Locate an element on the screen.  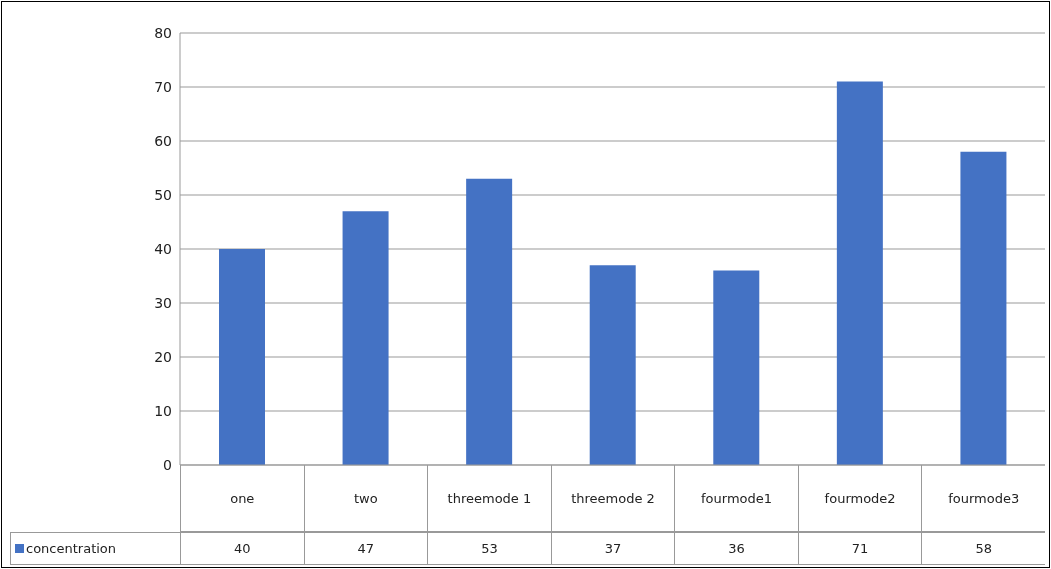
data-label: 40 is located at coordinates (242, 548).